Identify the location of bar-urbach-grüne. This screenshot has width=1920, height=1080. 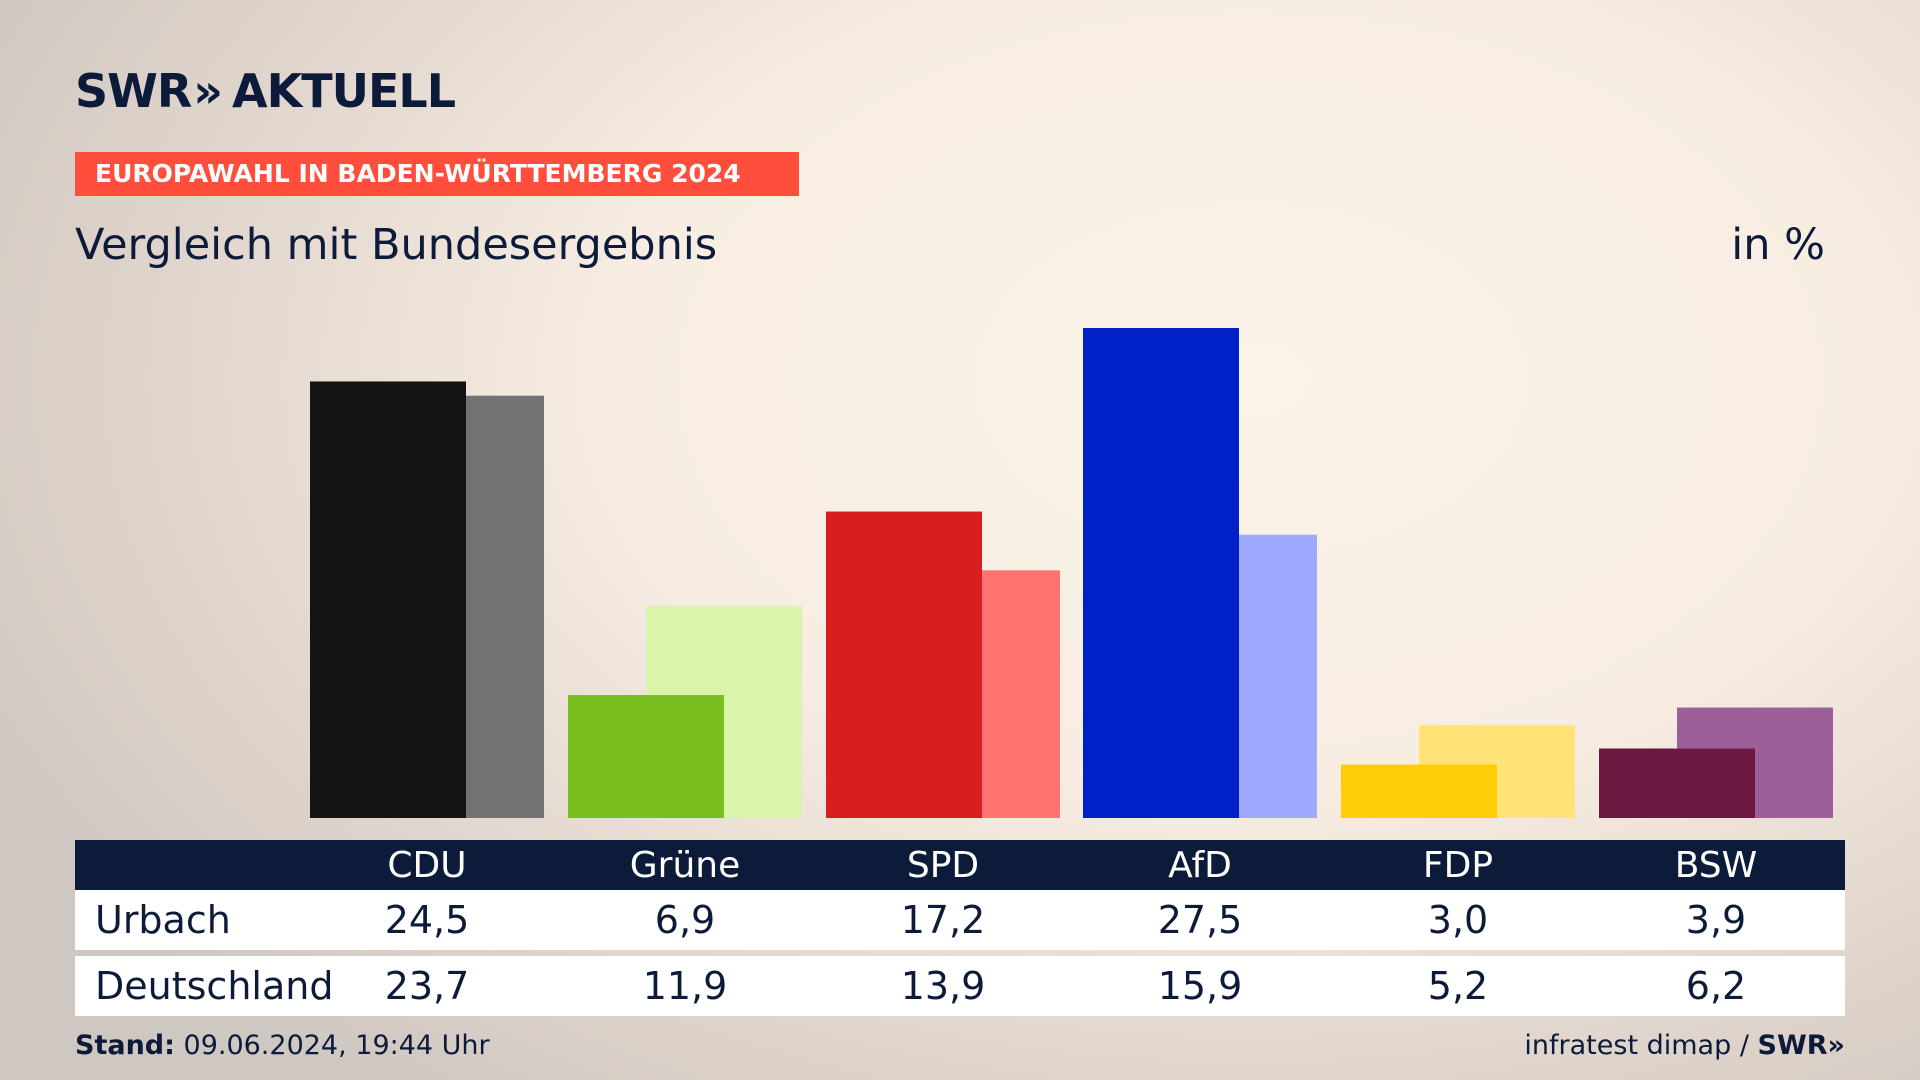
(646, 756).